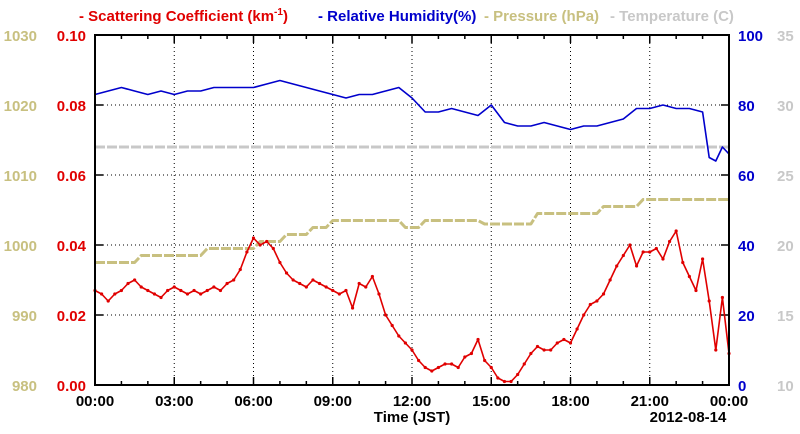 This screenshot has height=434, width=800. Describe the element at coordinates (746, 316) in the screenshot. I see `y-tick-label-humidity: 20` at that location.